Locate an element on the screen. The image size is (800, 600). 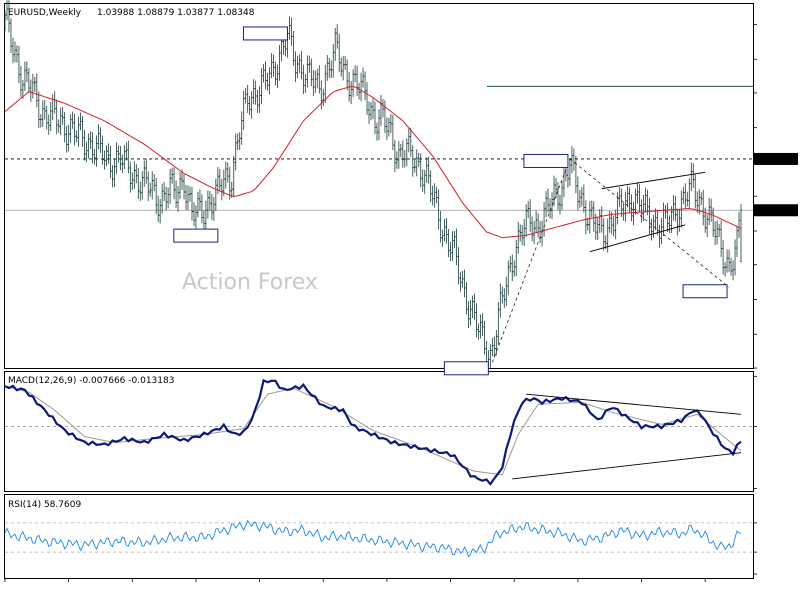
watermark-text: Action Forex is located at coordinates (250, 282).